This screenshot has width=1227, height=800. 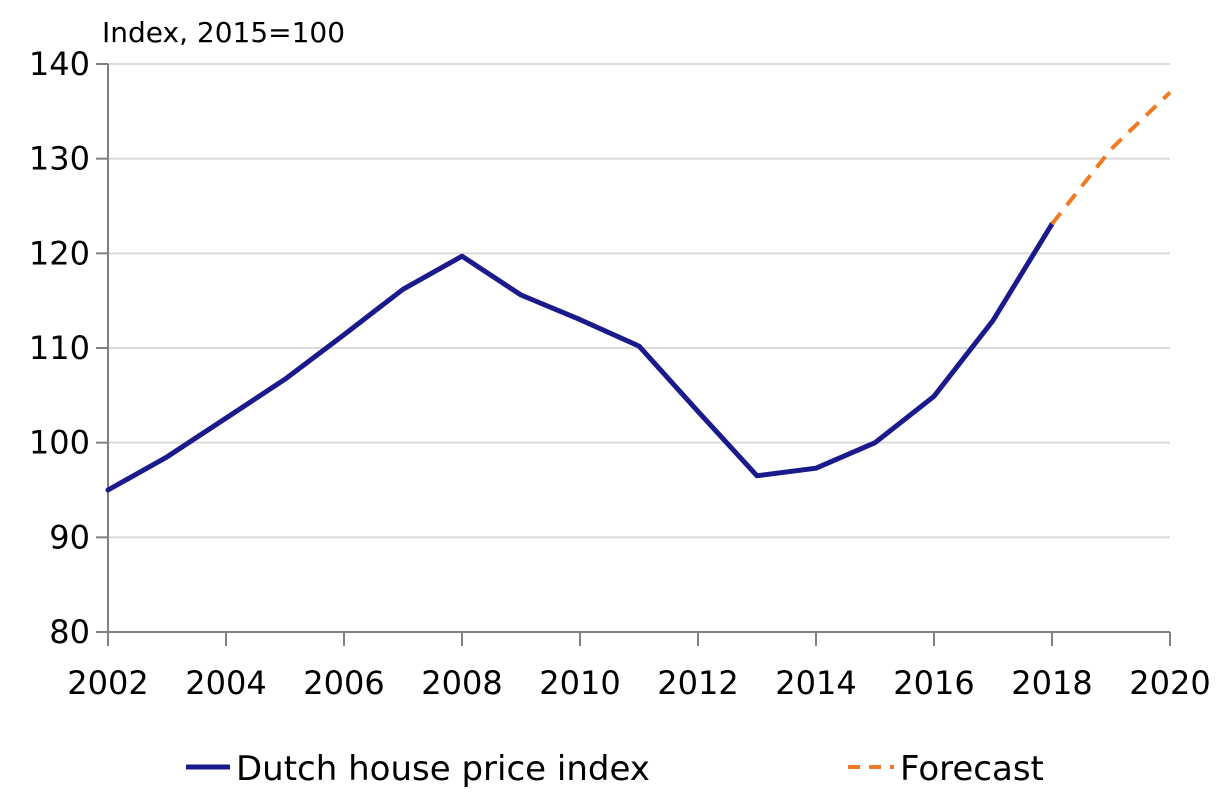 I want to click on series-line-forecast, so click(x=1111, y=158).